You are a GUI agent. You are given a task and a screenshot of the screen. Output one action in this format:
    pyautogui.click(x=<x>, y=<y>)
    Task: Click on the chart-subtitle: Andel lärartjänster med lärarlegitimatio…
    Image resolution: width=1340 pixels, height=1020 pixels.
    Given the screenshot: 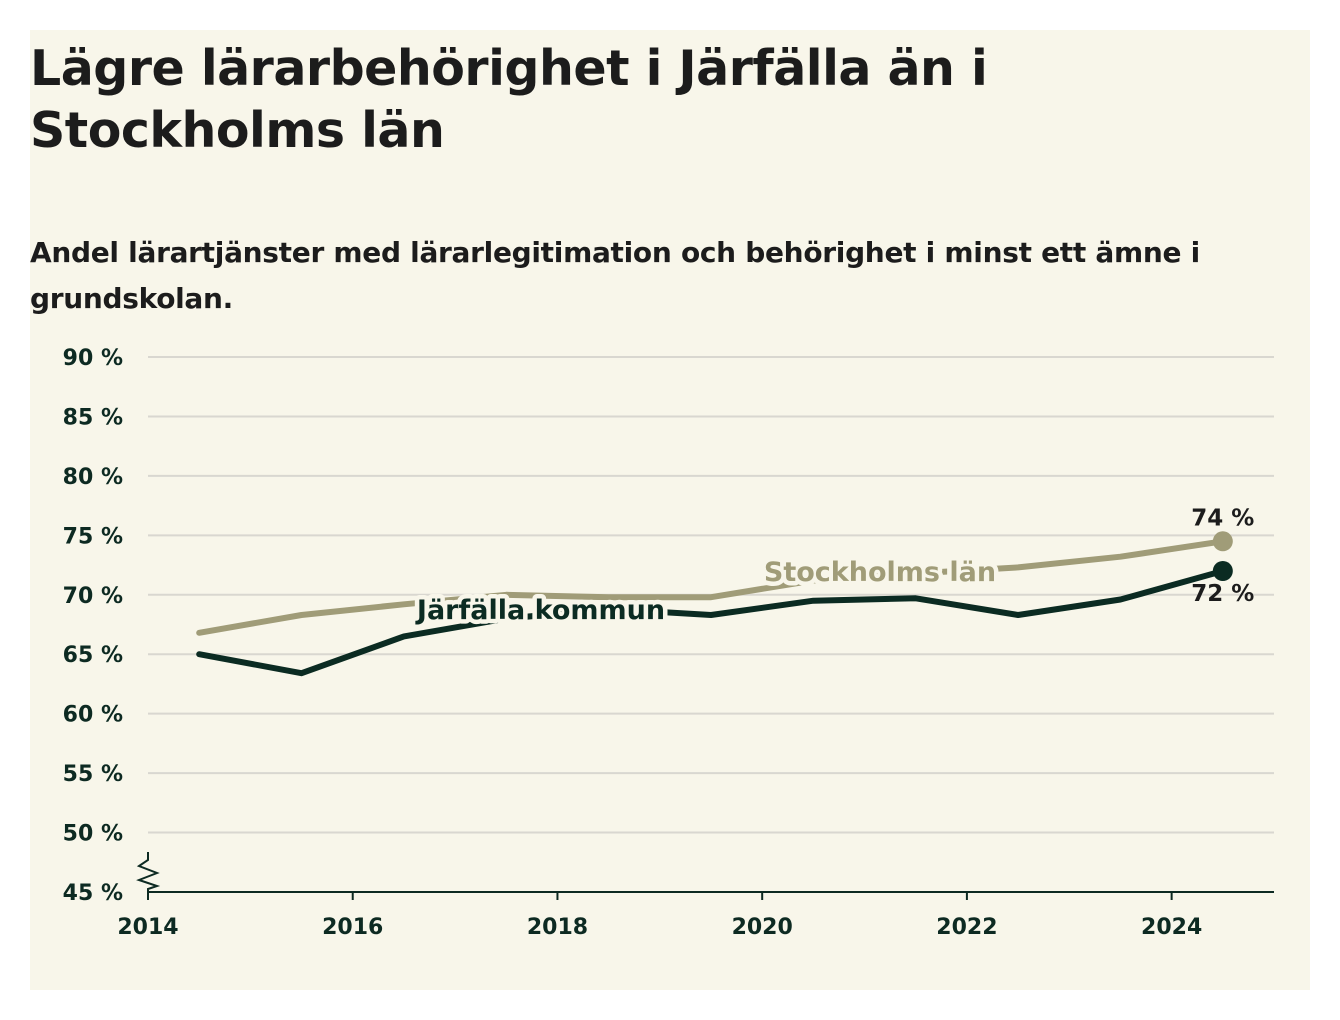 What is the action you would take?
    pyautogui.click(x=615, y=275)
    